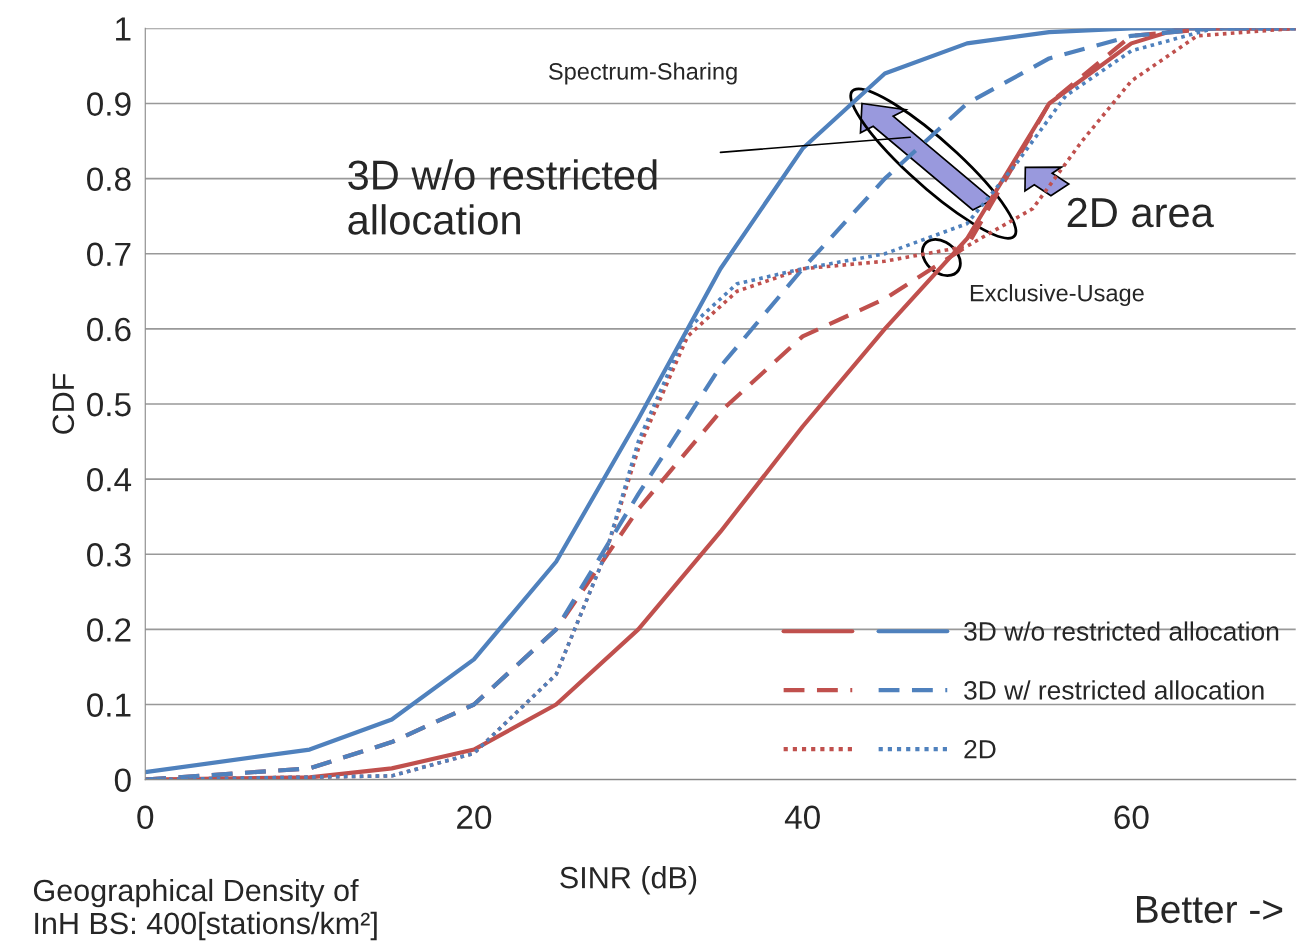 This screenshot has height=945, width=1297. Describe the element at coordinates (145, 817) in the screenshot. I see `x-tick-label: 0` at that location.